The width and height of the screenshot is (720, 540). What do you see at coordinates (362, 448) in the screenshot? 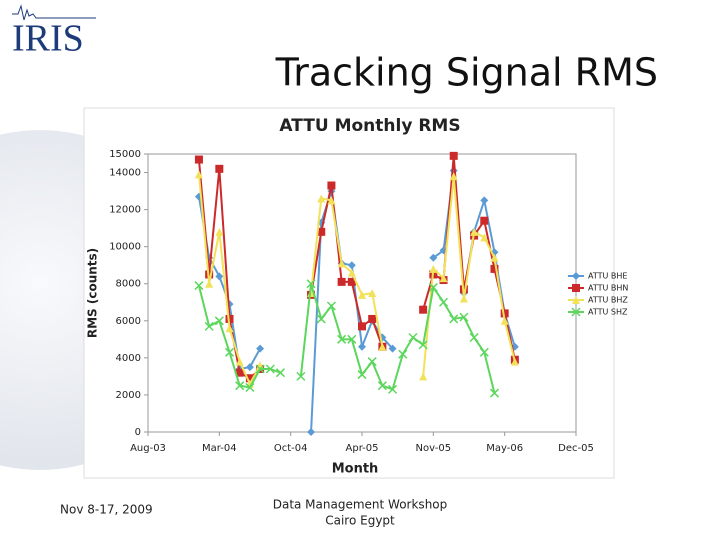
I see `x-tick-label: Apr-05` at bounding box center [362, 448].